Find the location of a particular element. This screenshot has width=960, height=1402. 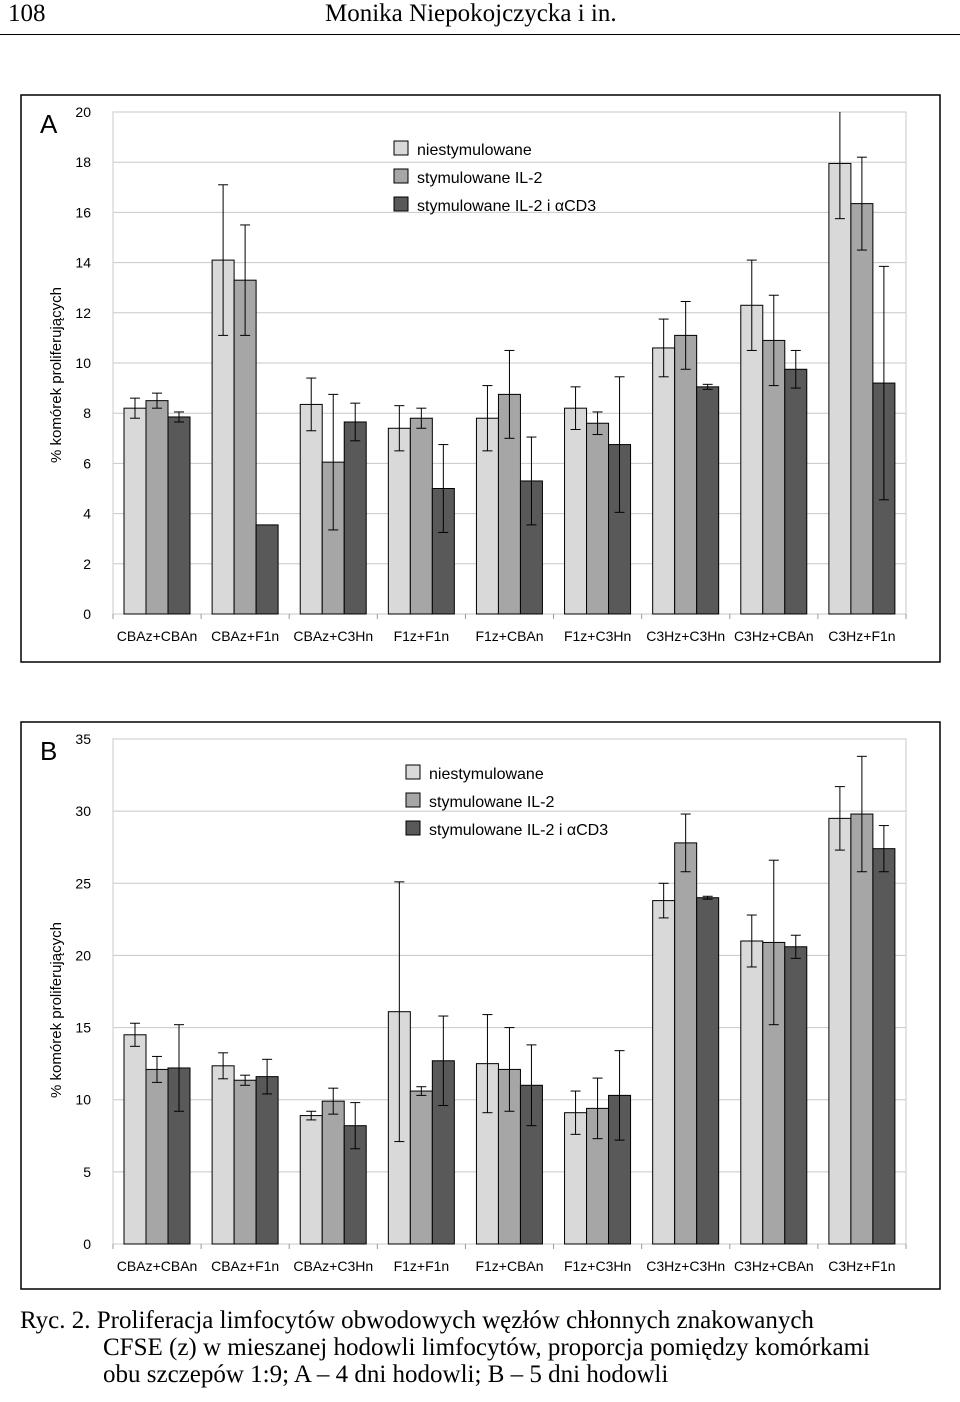

chart-b-y-tick-label: 20 is located at coordinates (83, 955).